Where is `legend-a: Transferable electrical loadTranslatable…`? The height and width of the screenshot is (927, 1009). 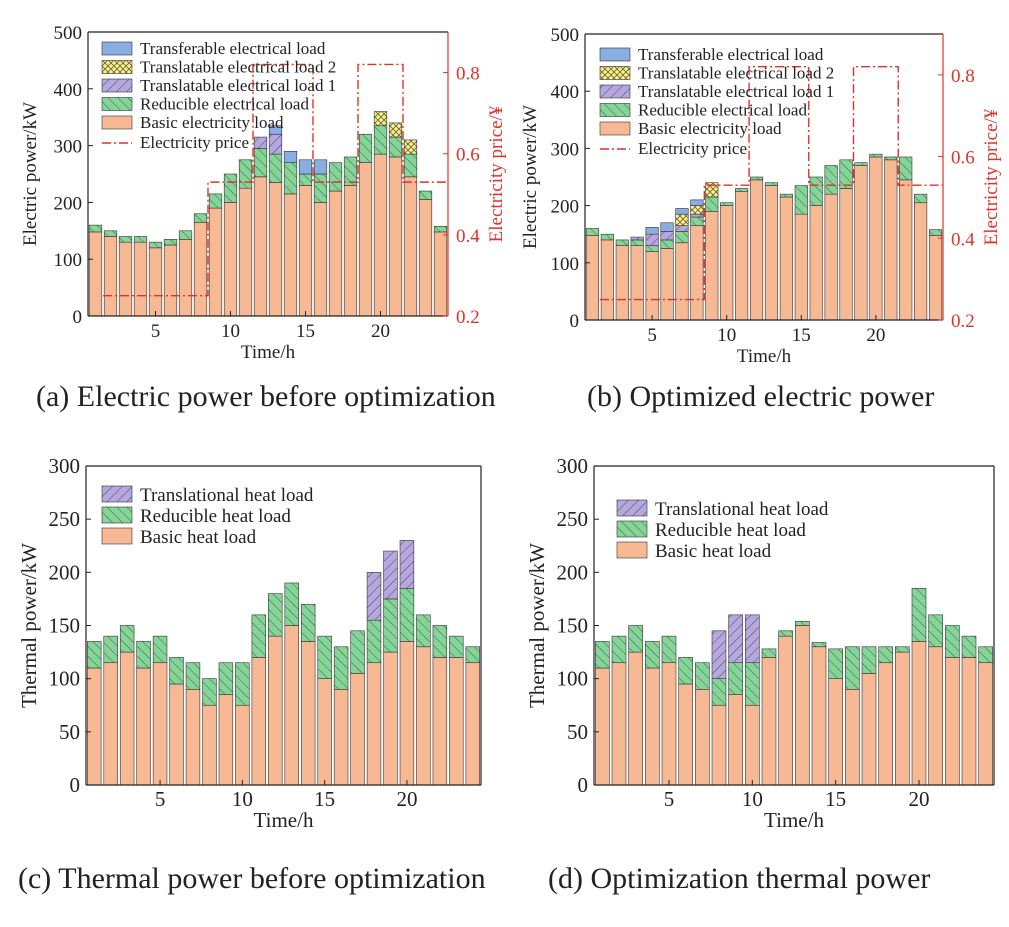 legend-a: Transferable electrical loadTranslatable… is located at coordinates (218, 95).